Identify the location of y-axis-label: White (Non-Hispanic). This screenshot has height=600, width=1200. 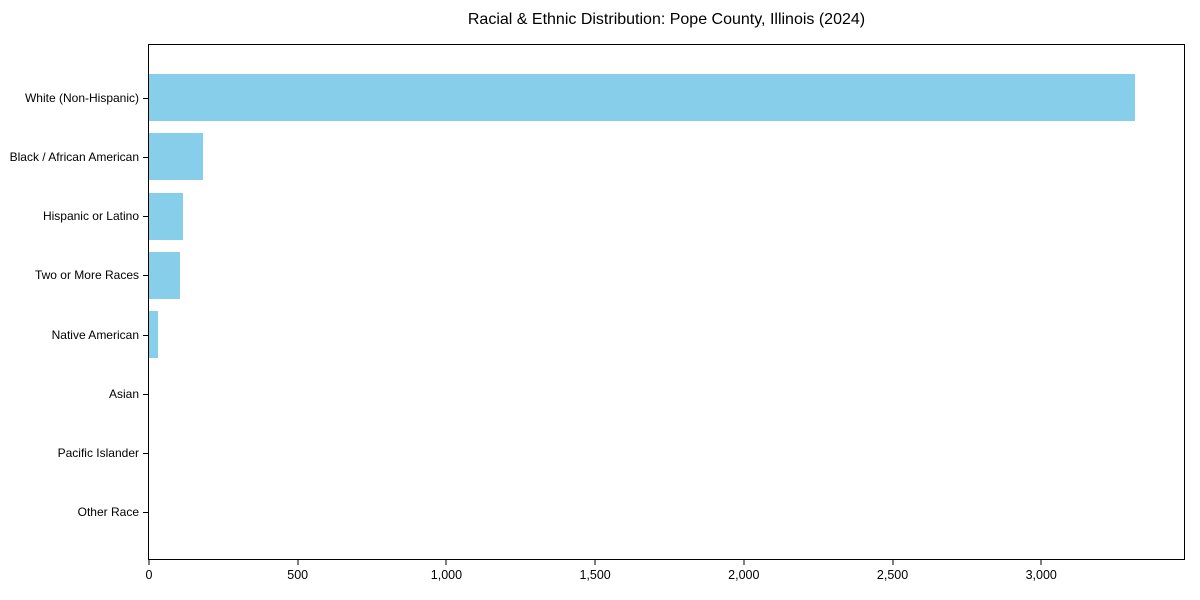
(81, 97).